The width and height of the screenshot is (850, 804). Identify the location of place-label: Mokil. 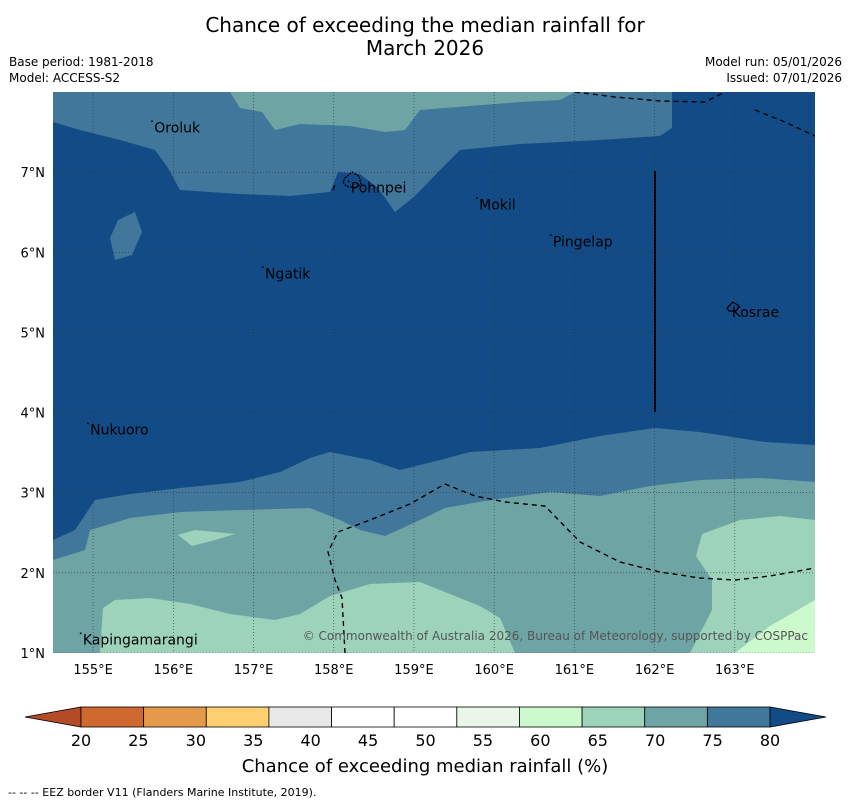
(497, 205).